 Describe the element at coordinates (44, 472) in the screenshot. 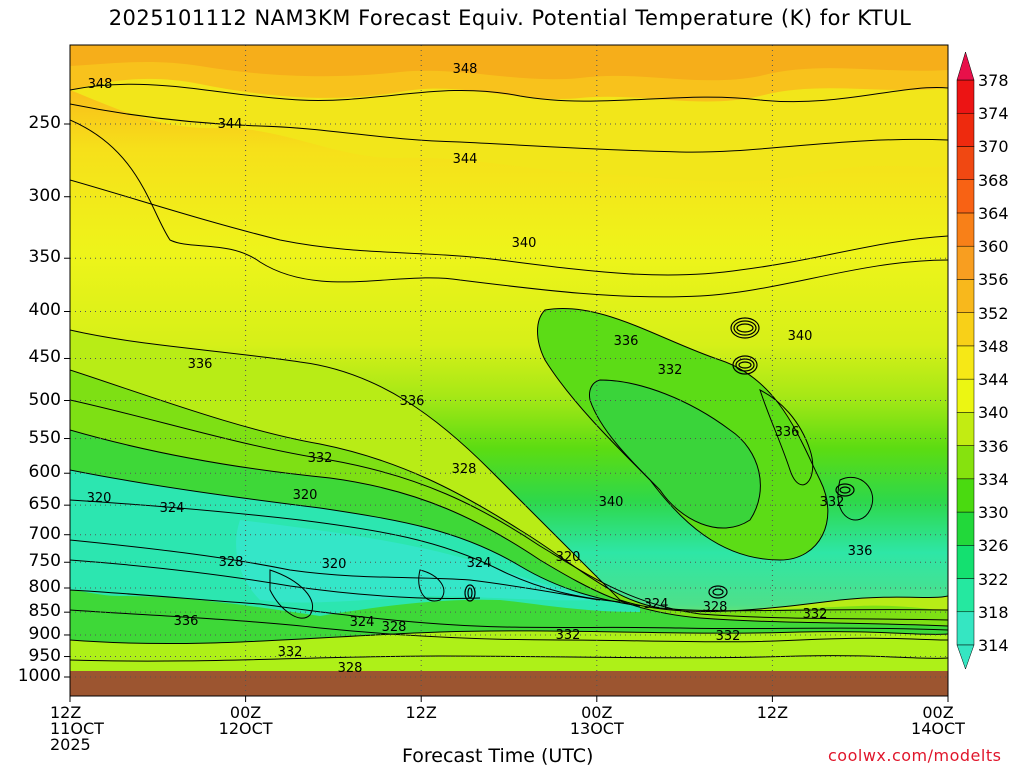

I see `y-tick-label: 600` at that location.